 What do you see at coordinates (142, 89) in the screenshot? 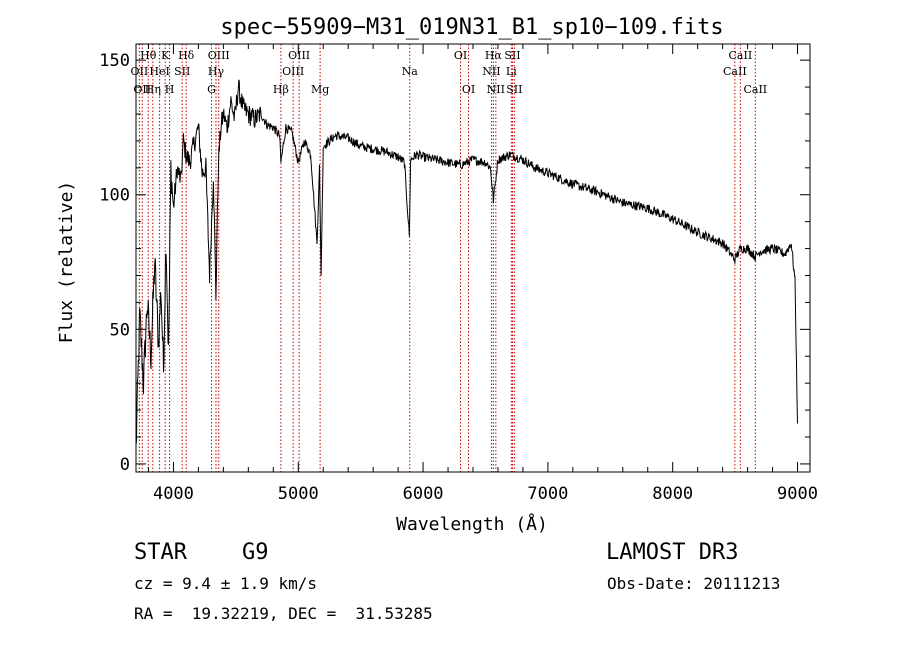
I see `line-marker-label-2: OII` at bounding box center [142, 89].